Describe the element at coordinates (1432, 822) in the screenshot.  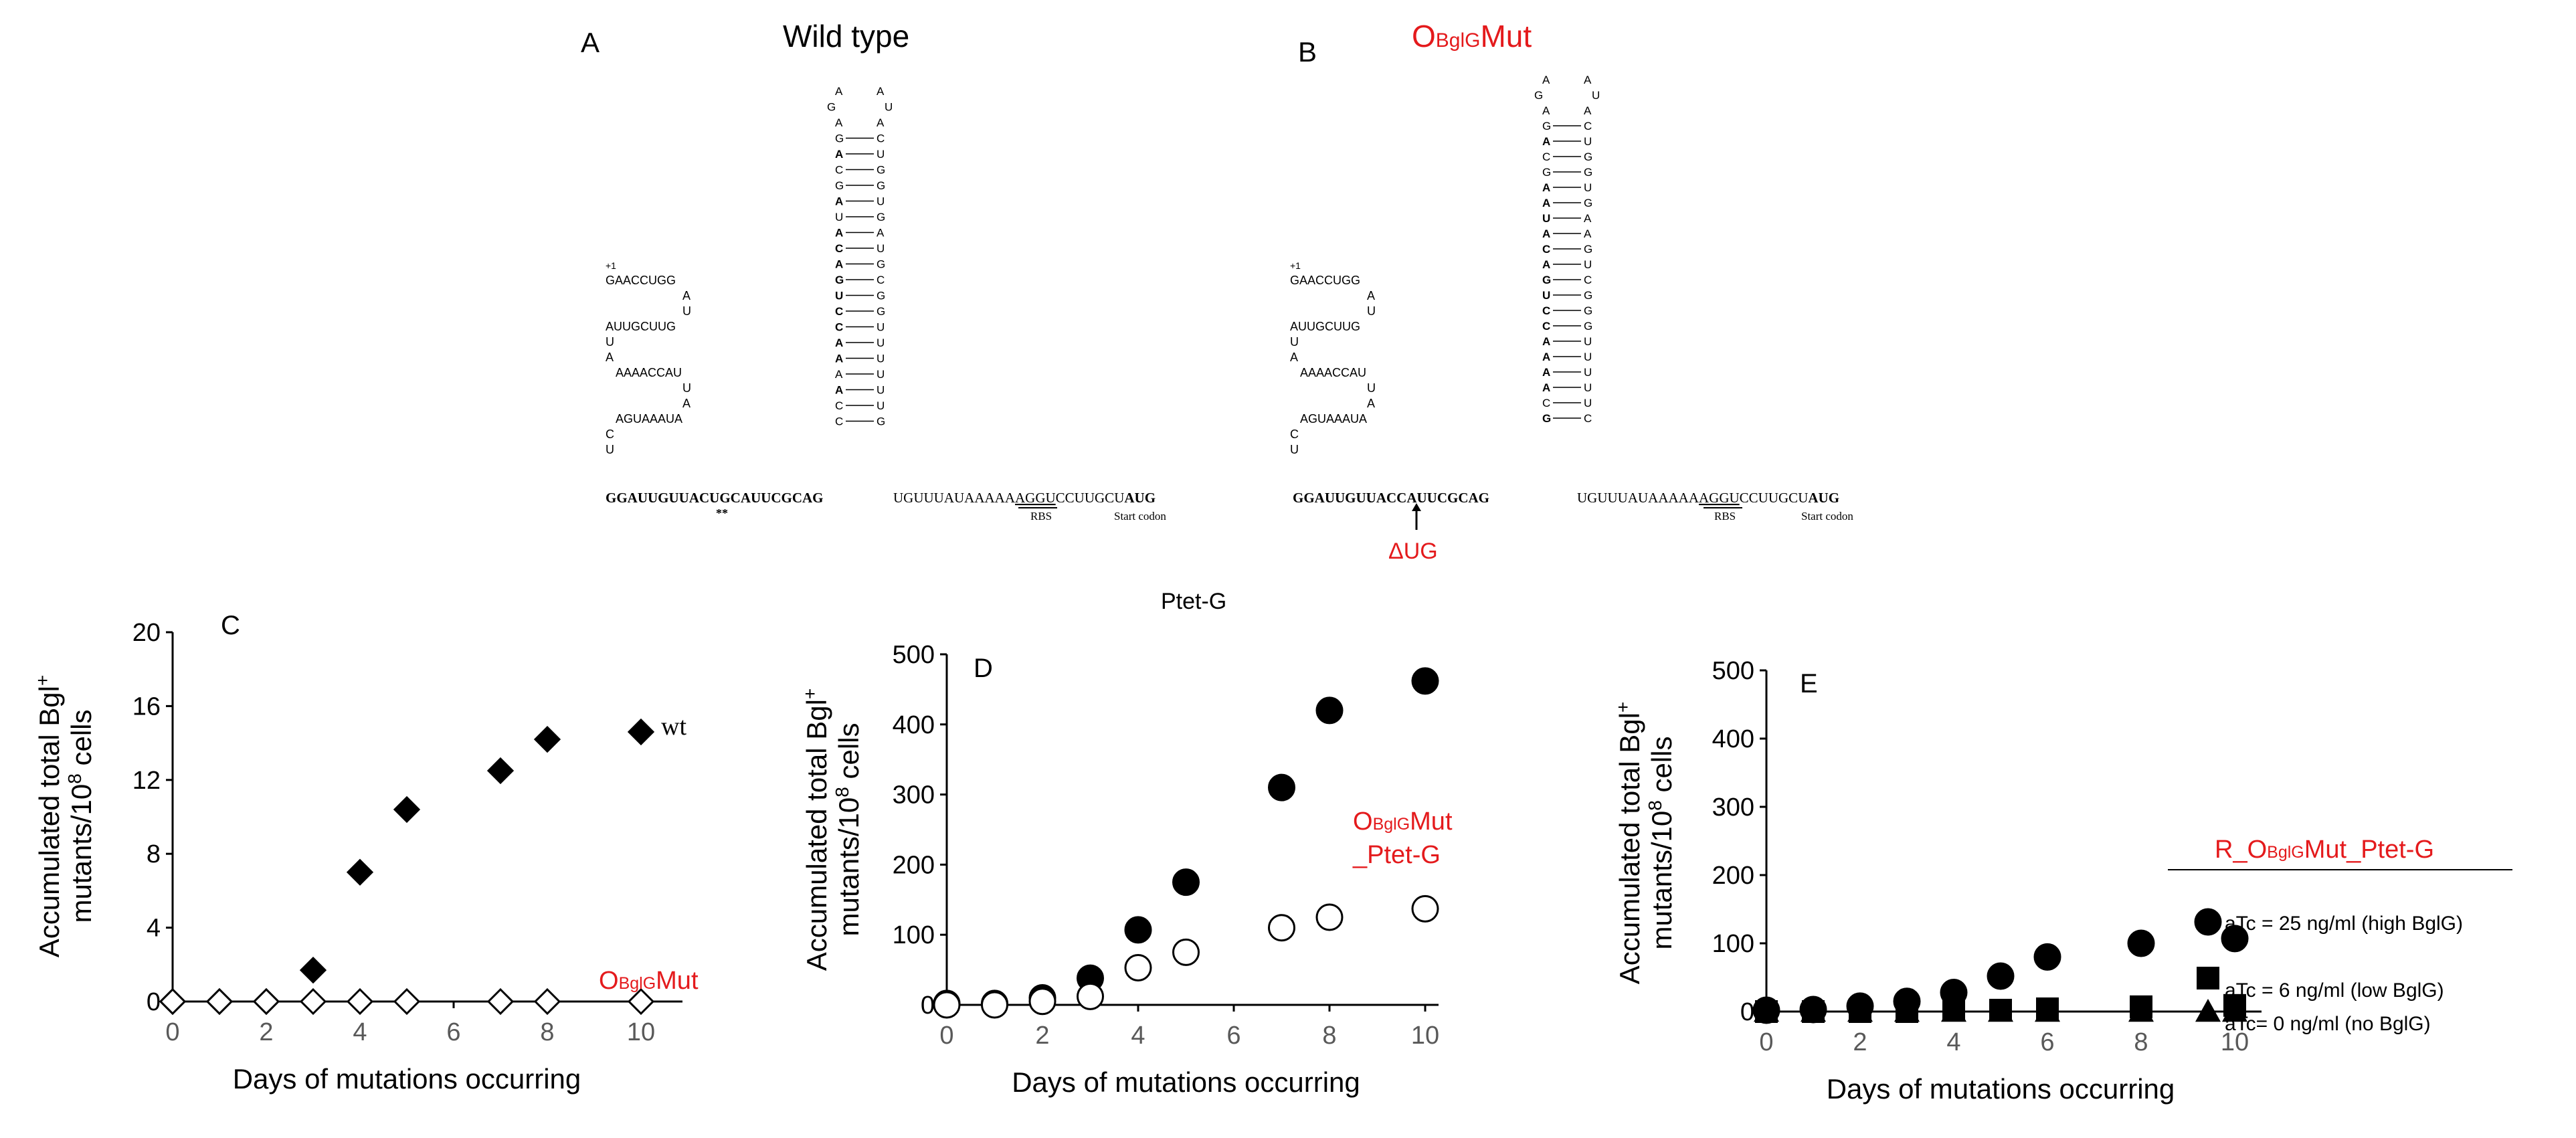
I see `mut-d-suffix: Mut` at that location.